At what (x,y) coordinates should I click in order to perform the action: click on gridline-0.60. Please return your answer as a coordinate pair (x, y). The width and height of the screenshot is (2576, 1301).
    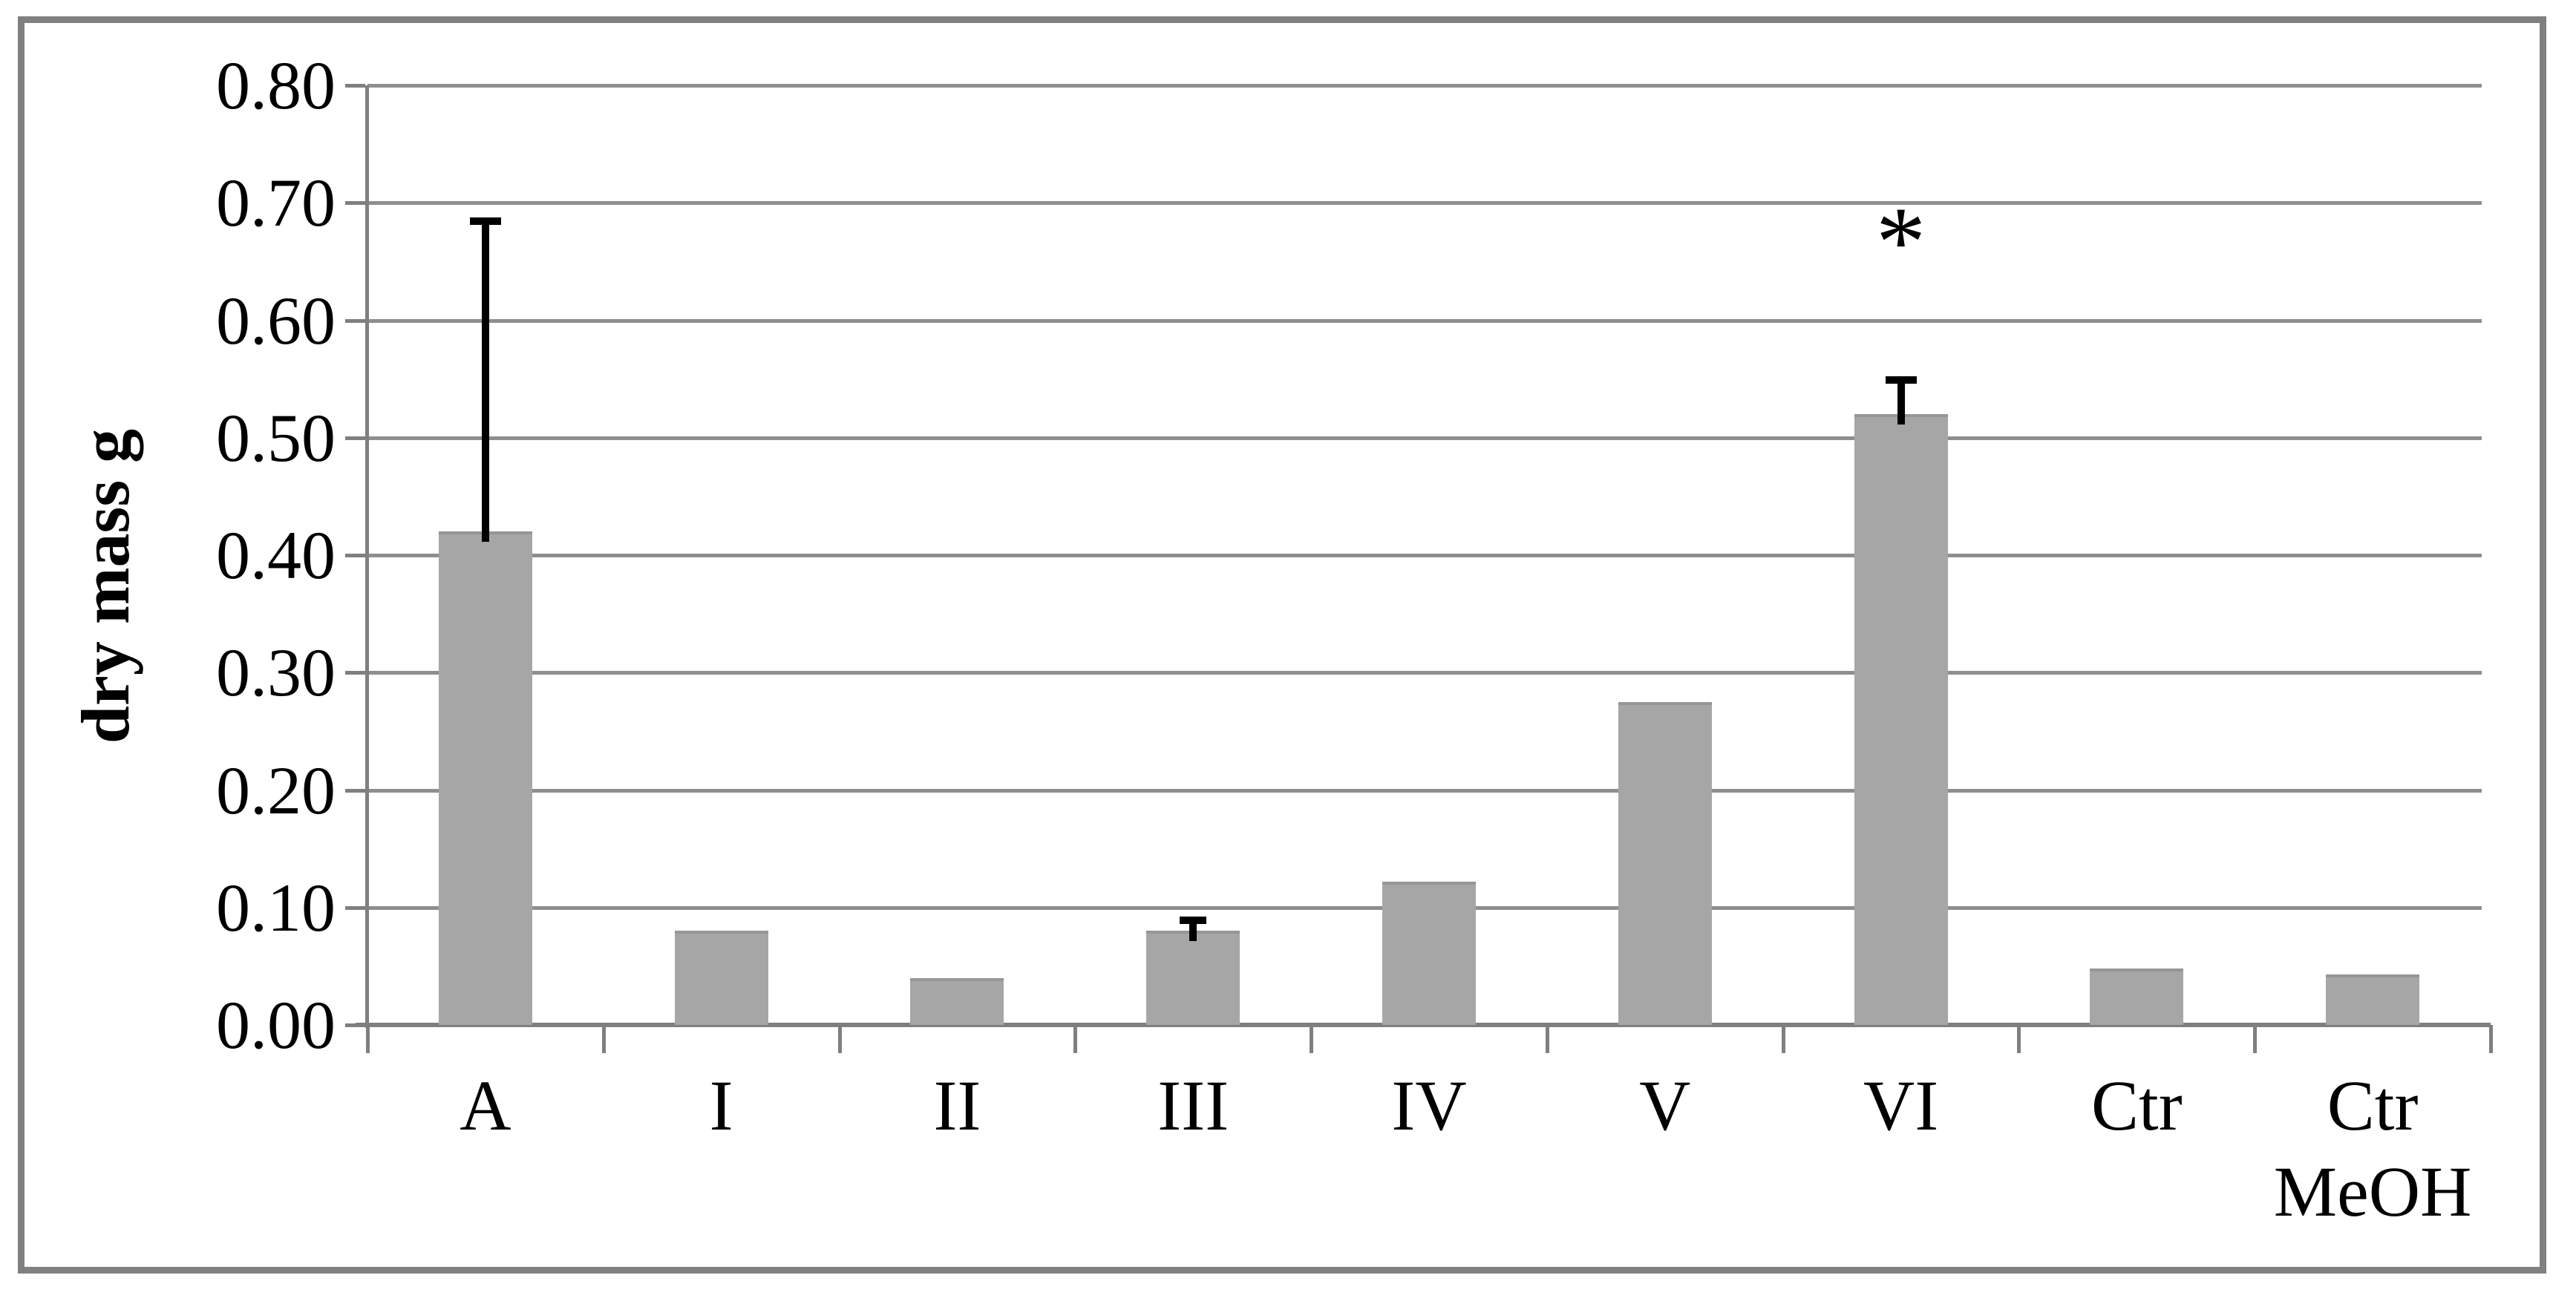
    Looking at the image, I should click on (1425, 320).